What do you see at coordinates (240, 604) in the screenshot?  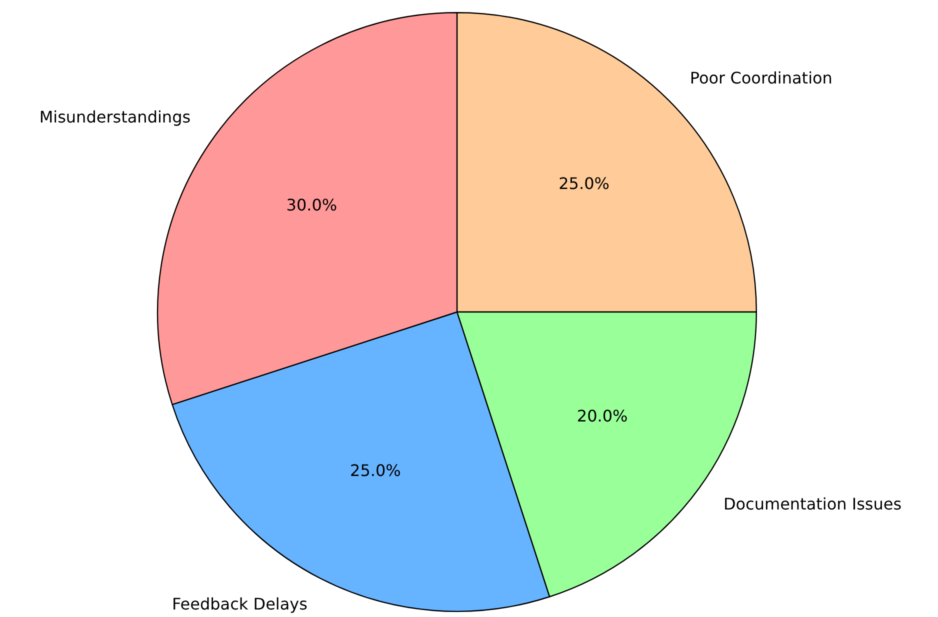 I see `slice-label: Feedback Delays` at bounding box center [240, 604].